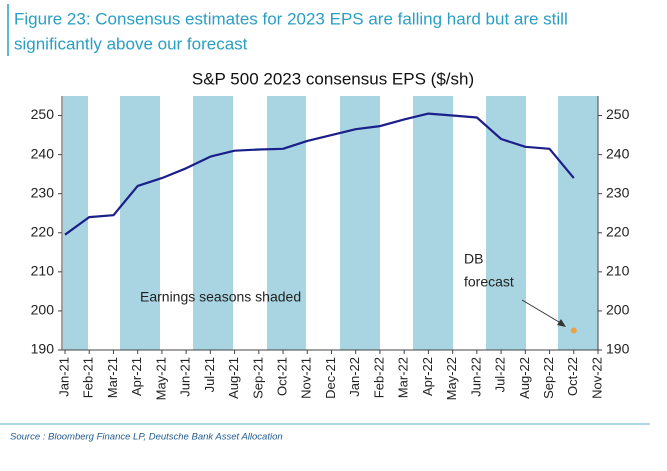 The width and height of the screenshot is (667, 471). Describe the element at coordinates (489, 282) in the screenshot. I see `annotation: forecast` at that location.